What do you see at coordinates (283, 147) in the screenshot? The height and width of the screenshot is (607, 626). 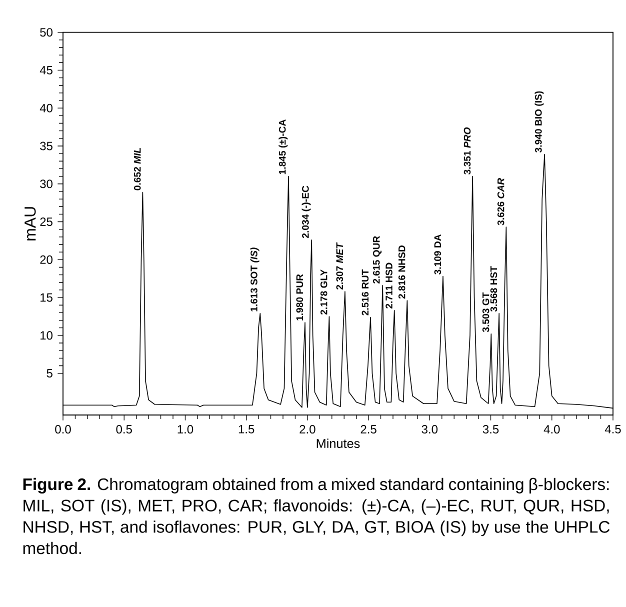 I see `annotation: 1.845 (±)-CA` at bounding box center [283, 147].